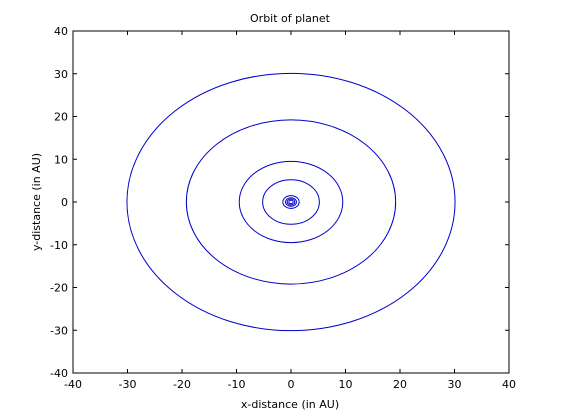 The image size is (561, 420). I want to click on chart-title: Orbit of planet, so click(290, 18).